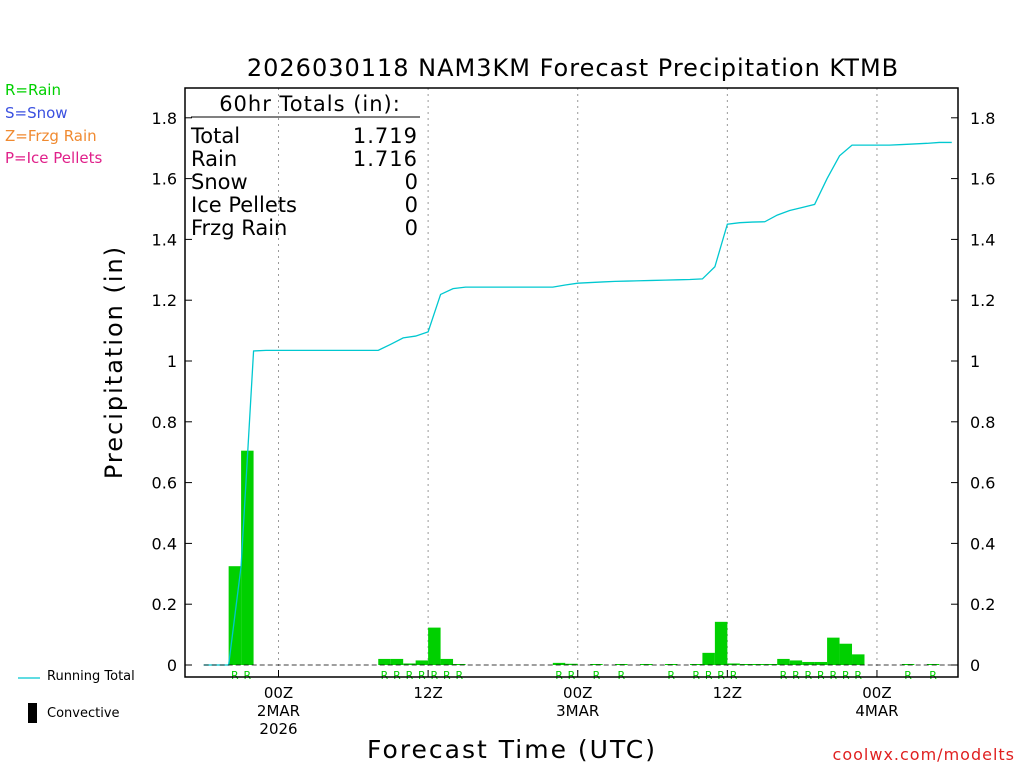 The height and width of the screenshot is (768, 1024). I want to click on x-tick-label: 2026, so click(278, 729).